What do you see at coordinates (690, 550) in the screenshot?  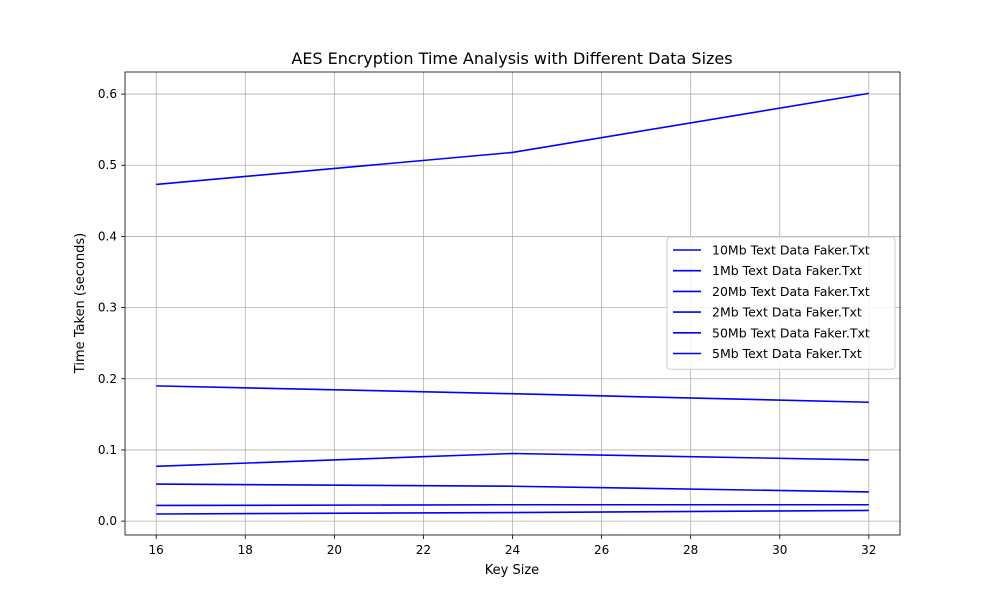 I see `x-tick-label: 28` at bounding box center [690, 550].